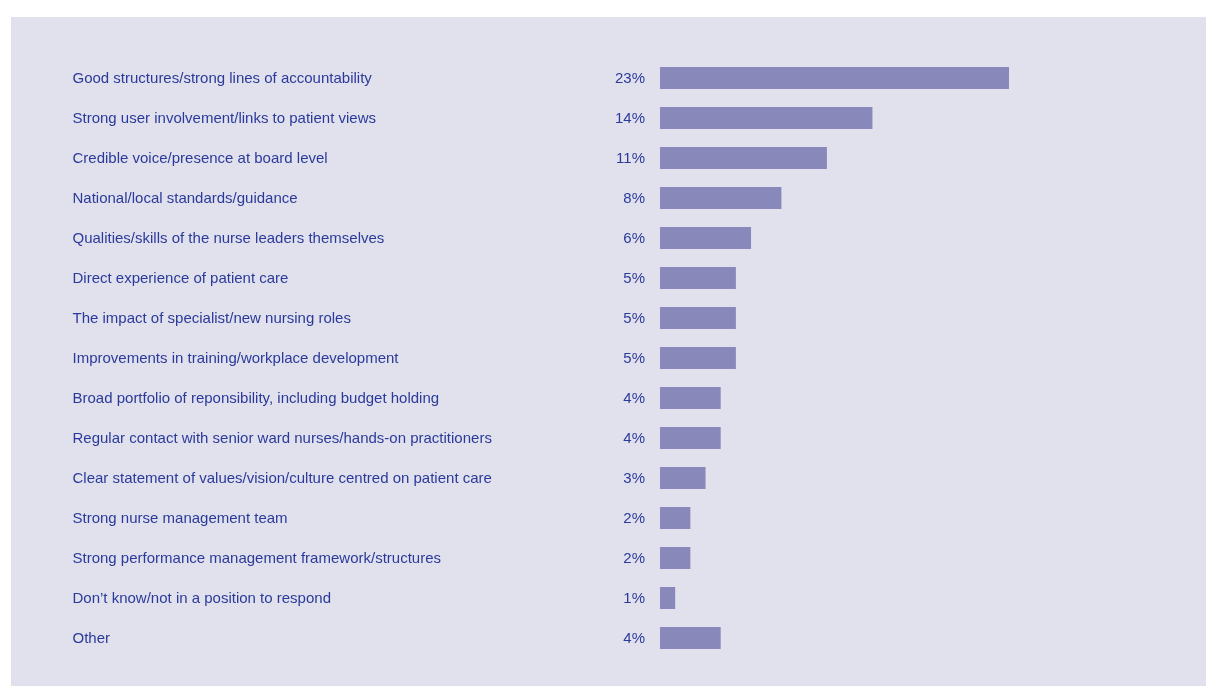 This screenshot has height=686, width=1206. Describe the element at coordinates (185, 197) in the screenshot. I see `y-tick-label: National/local standards/guidance` at that location.